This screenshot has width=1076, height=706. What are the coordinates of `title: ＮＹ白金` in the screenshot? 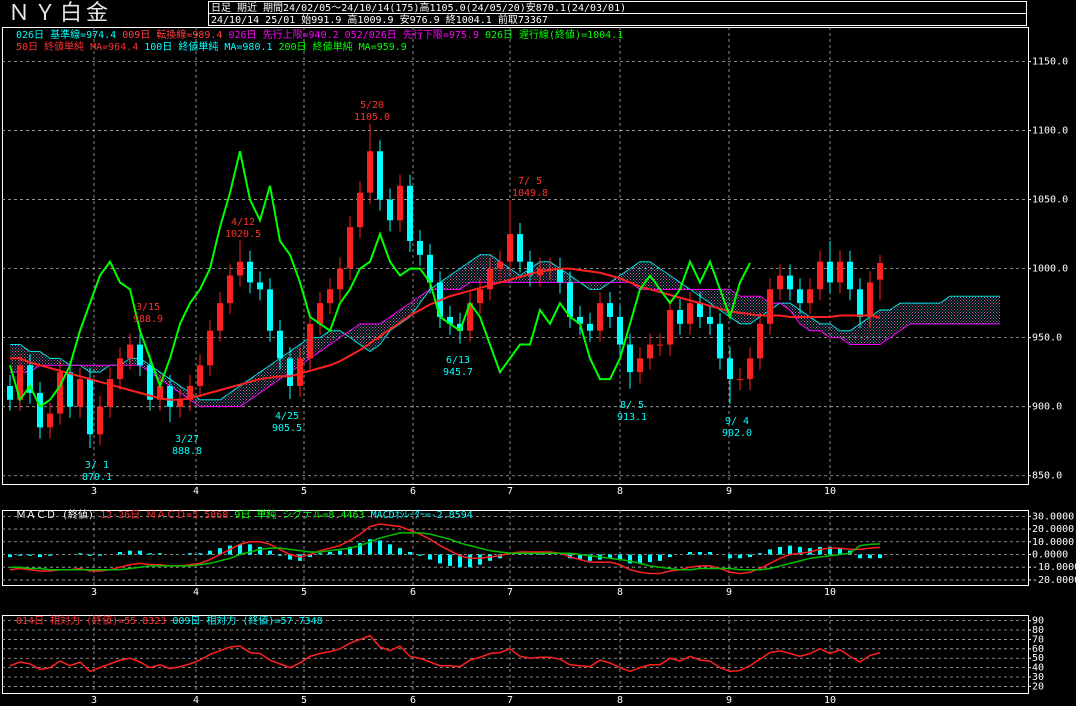 It's located at (60, 13).